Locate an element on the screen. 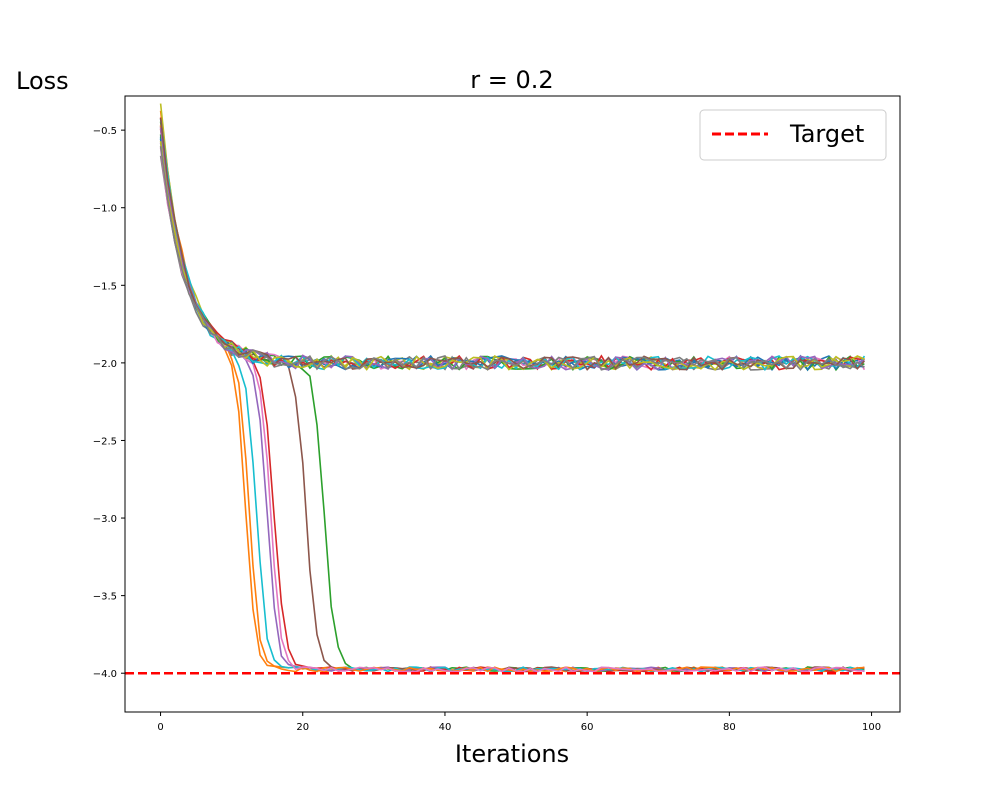 The width and height of the screenshot is (1000, 800). y-tick-label: −4.0 is located at coordinates (105, 674).